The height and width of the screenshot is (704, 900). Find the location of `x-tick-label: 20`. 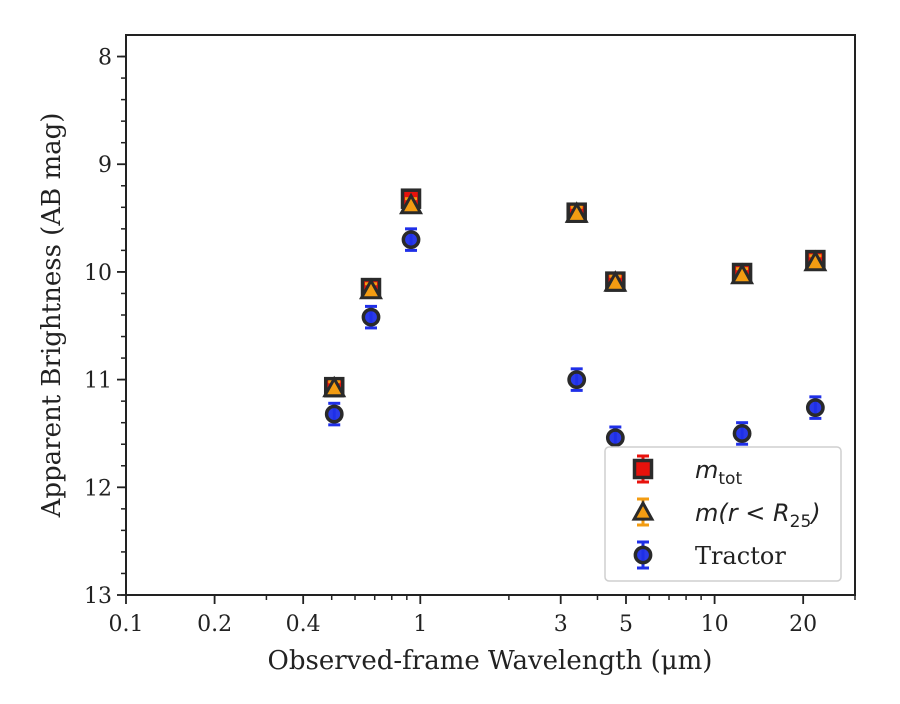

x-tick-label: 20 is located at coordinates (803, 624).